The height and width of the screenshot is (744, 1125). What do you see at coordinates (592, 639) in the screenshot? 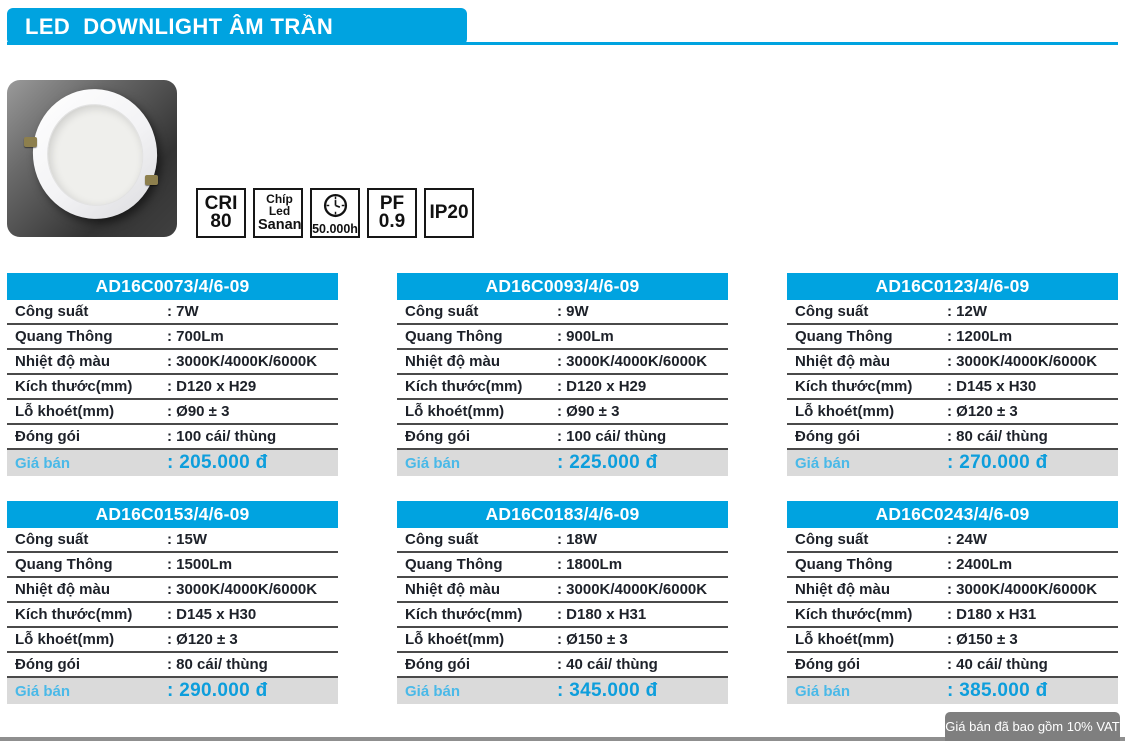
I see `spec-value: : Ø150 ± 3` at bounding box center [592, 639].